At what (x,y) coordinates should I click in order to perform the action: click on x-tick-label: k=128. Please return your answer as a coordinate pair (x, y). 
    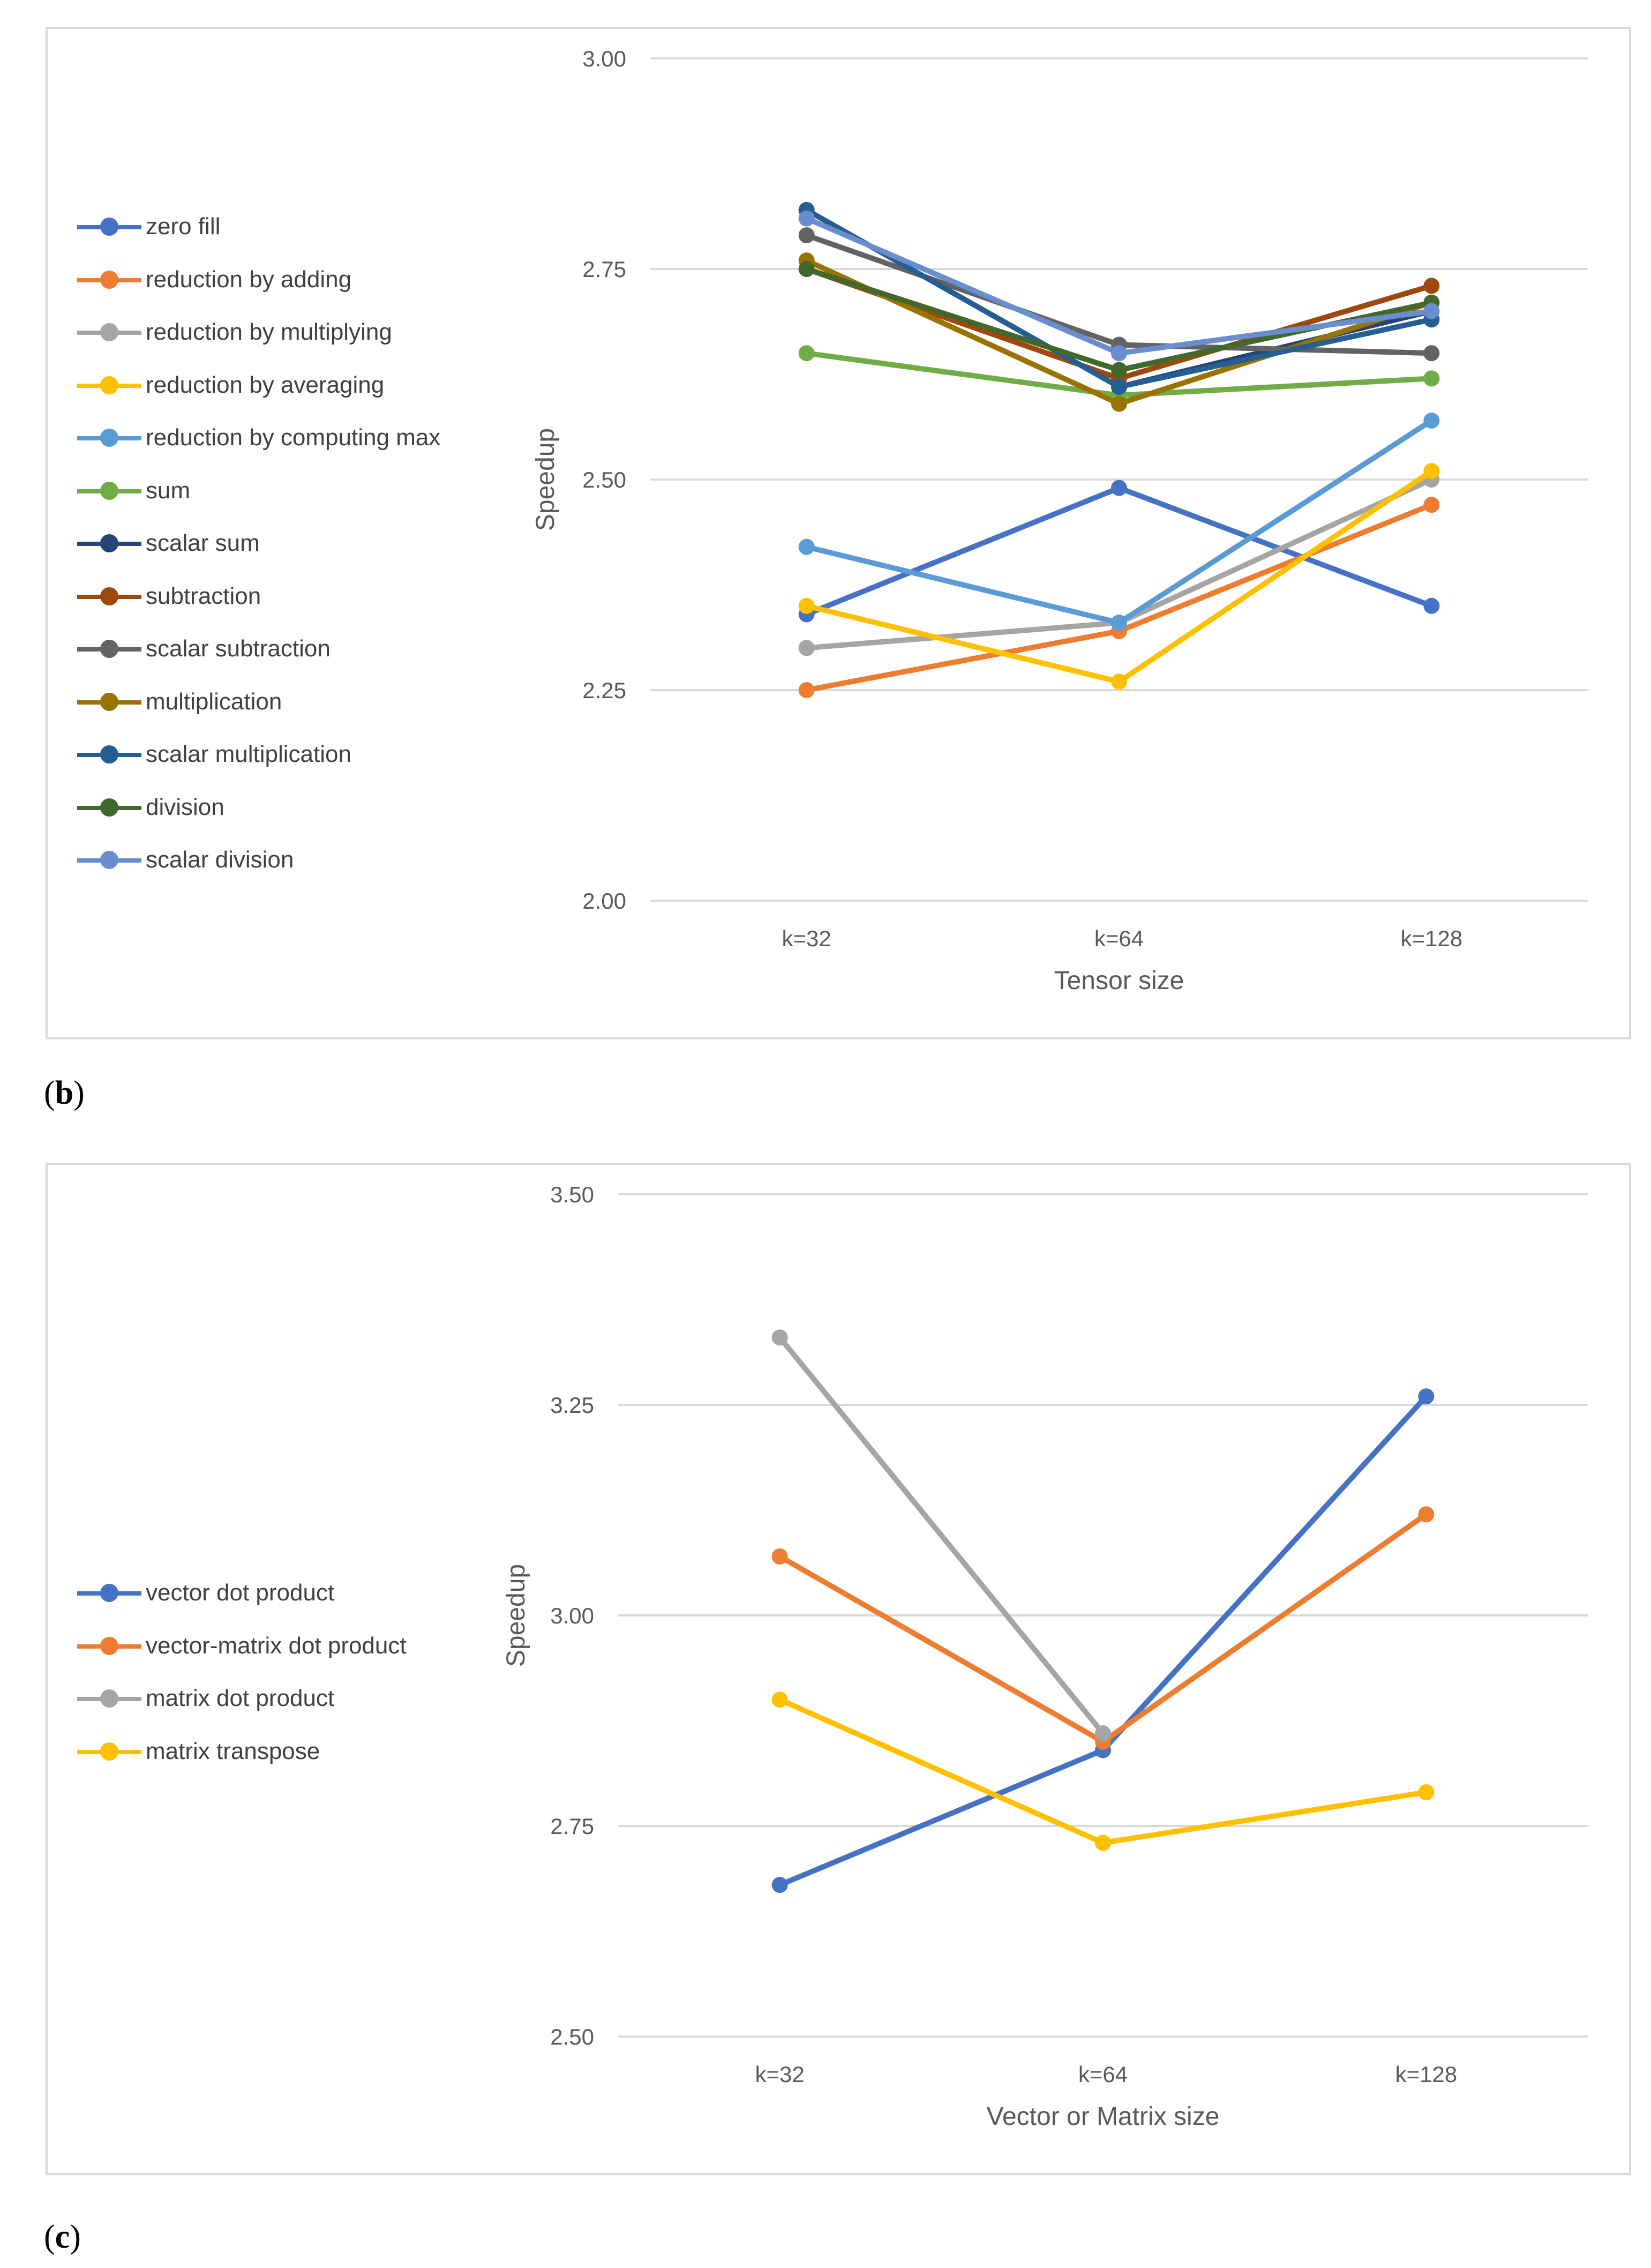
    Looking at the image, I should click on (1432, 938).